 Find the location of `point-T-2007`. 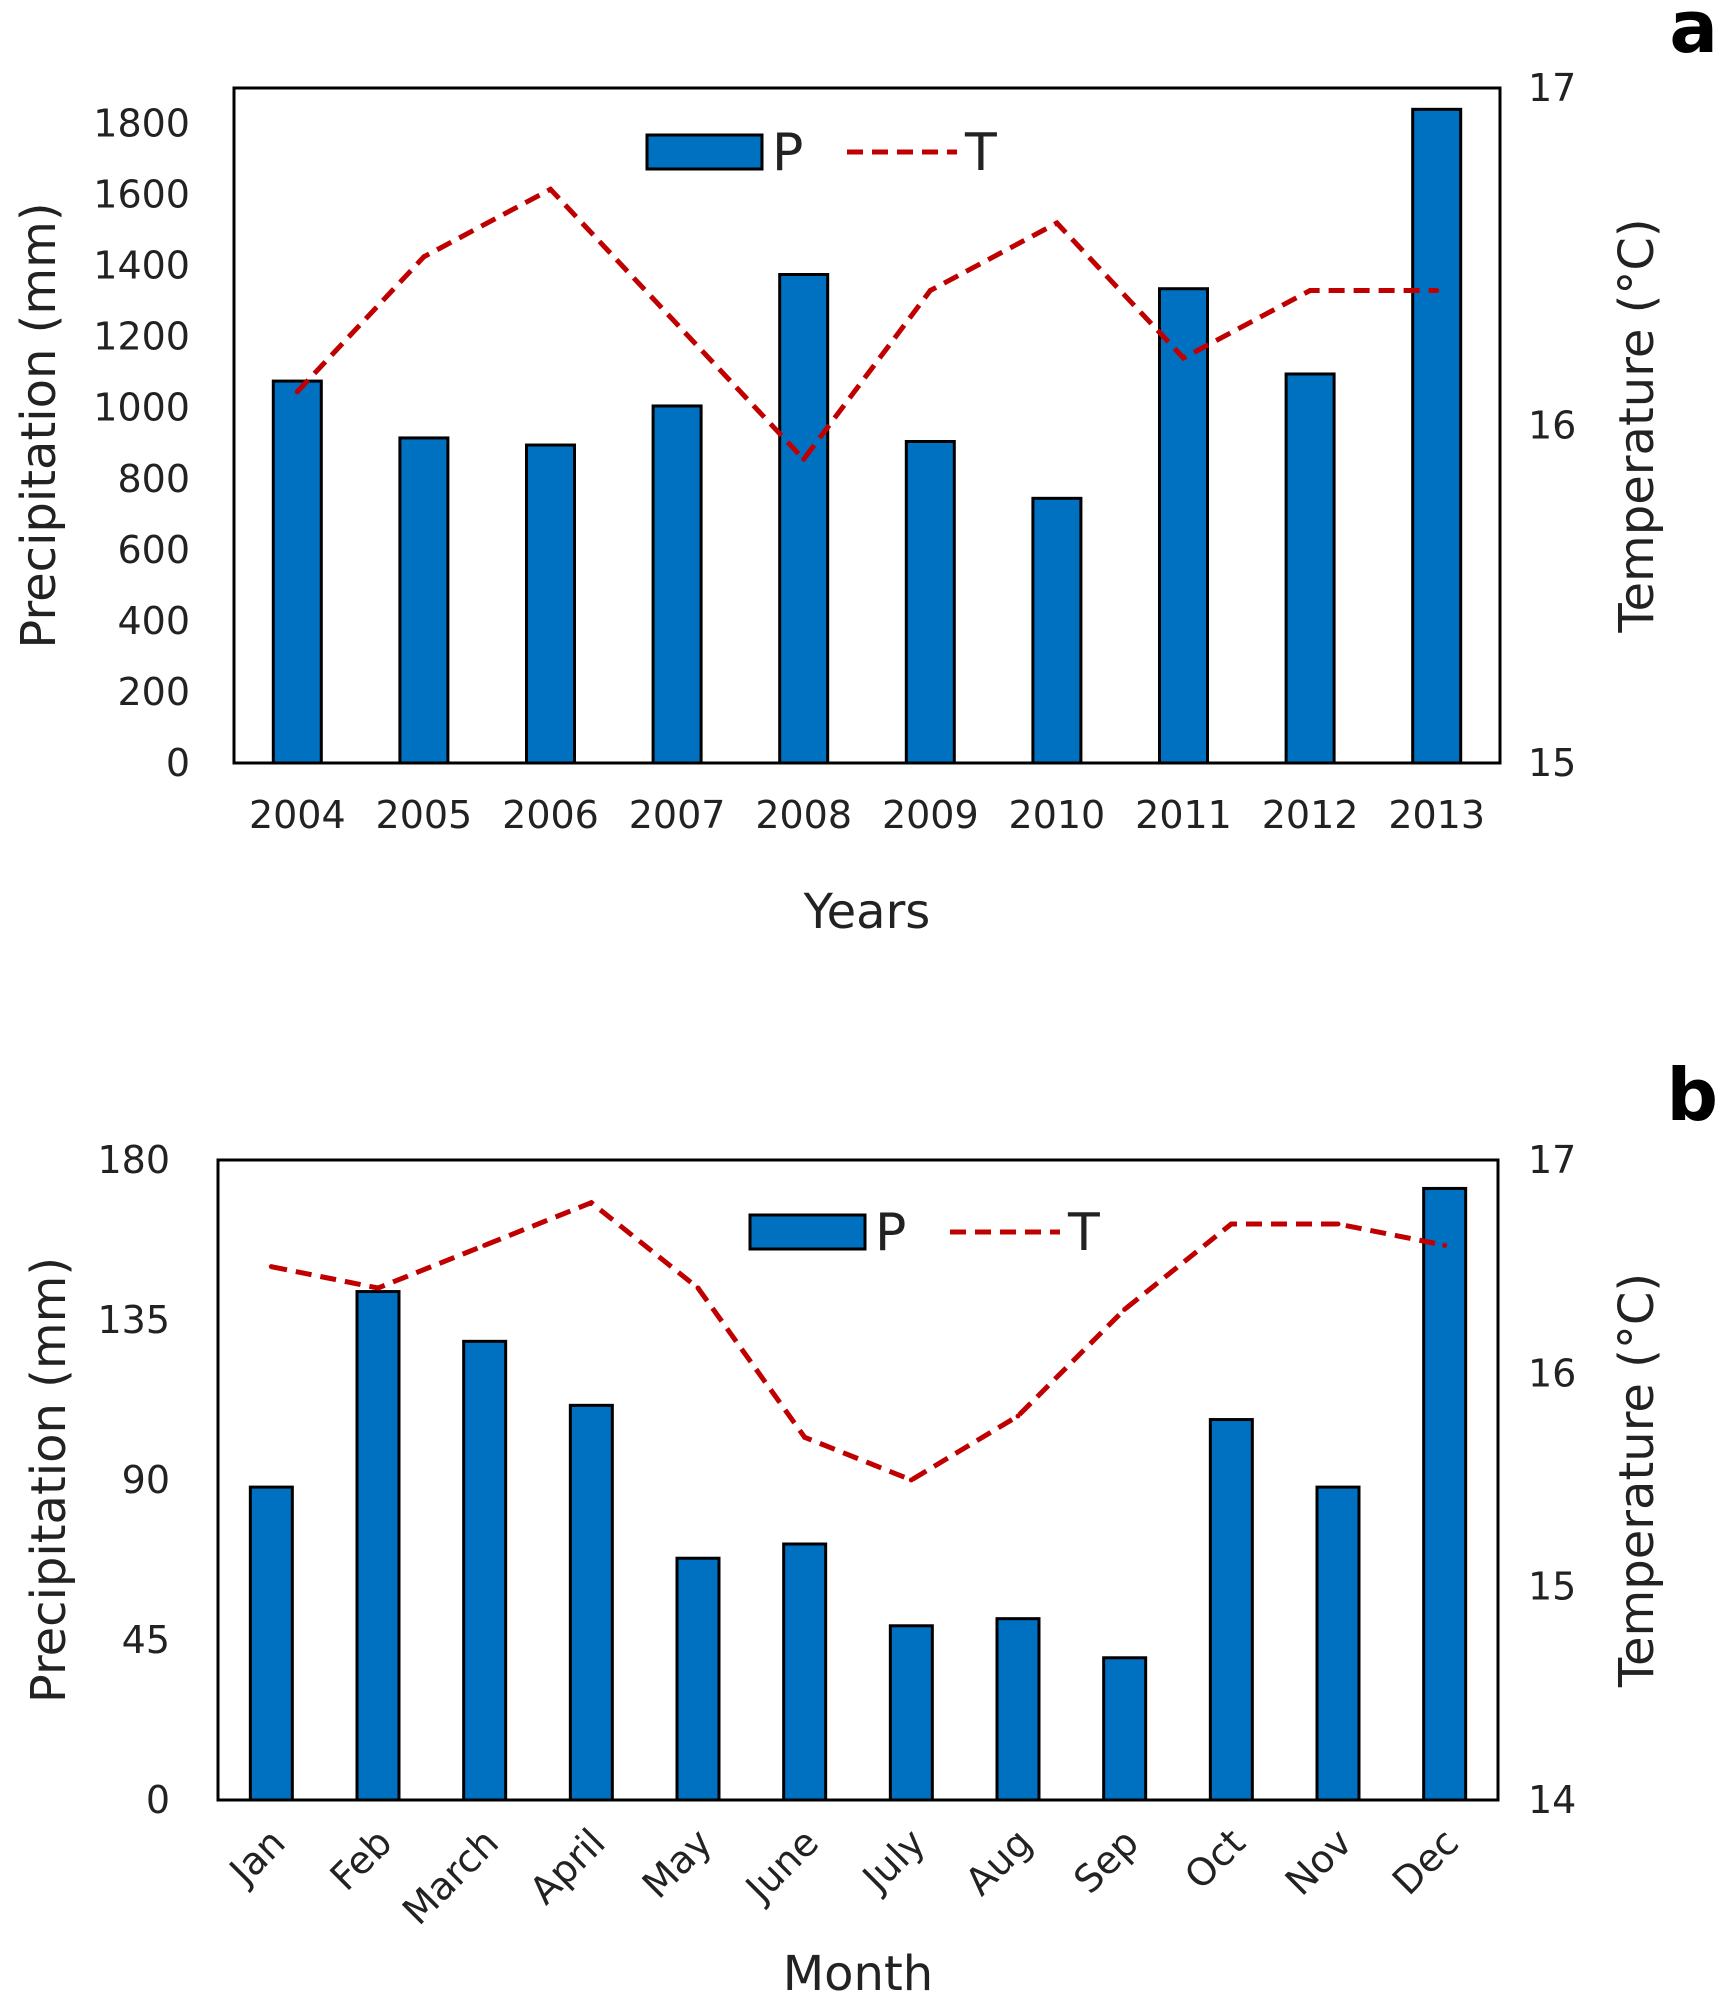

point-T-2007 is located at coordinates (677, 324).